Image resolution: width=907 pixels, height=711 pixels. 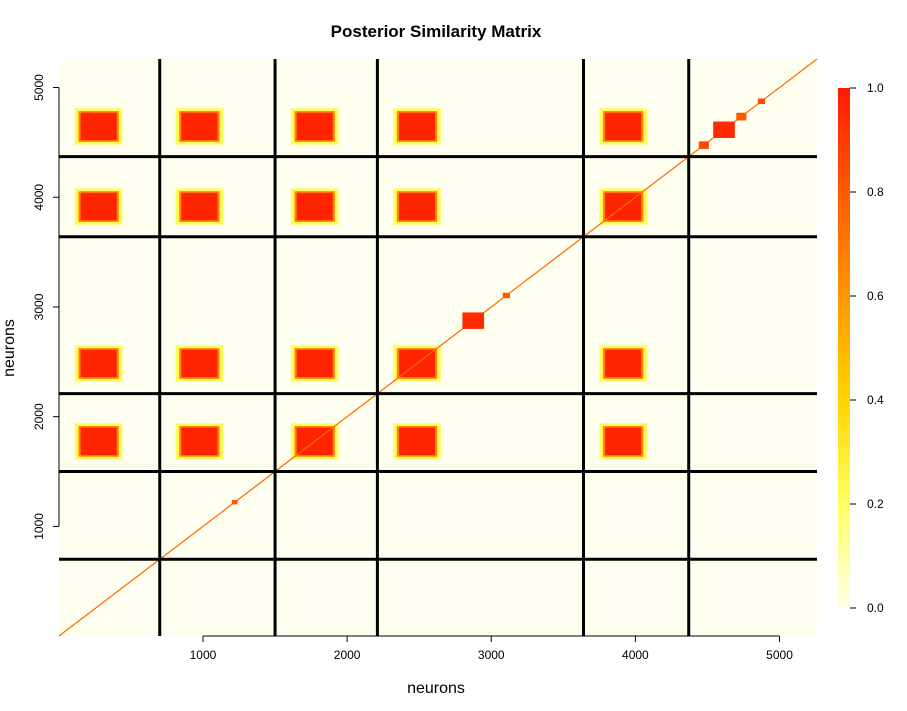 I want to click on color-bar, so click(x=844, y=348).